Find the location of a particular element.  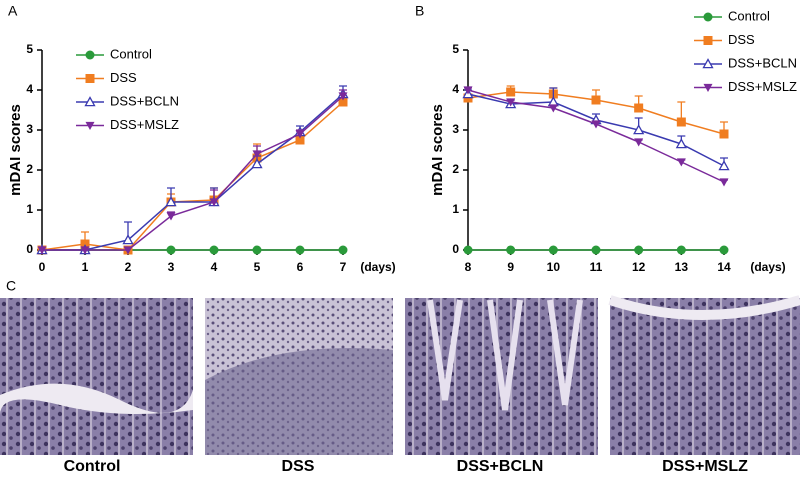

panel-label: B is located at coordinates (419, 11).